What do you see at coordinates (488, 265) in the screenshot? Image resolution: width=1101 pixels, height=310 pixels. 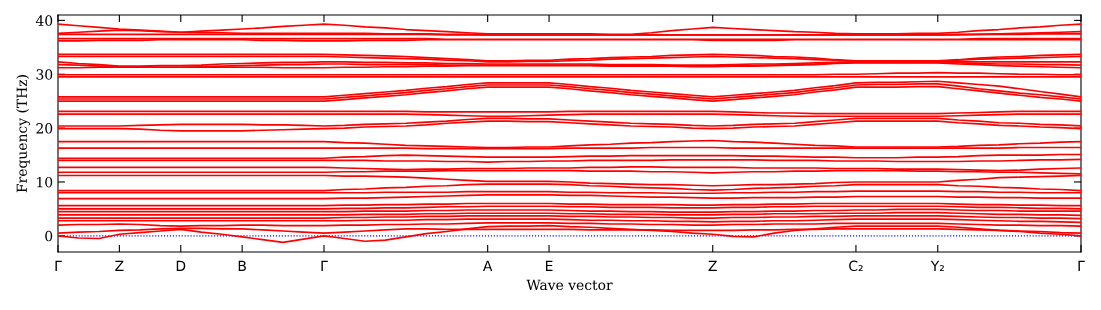 I see `x-tick-label: A` at bounding box center [488, 265].